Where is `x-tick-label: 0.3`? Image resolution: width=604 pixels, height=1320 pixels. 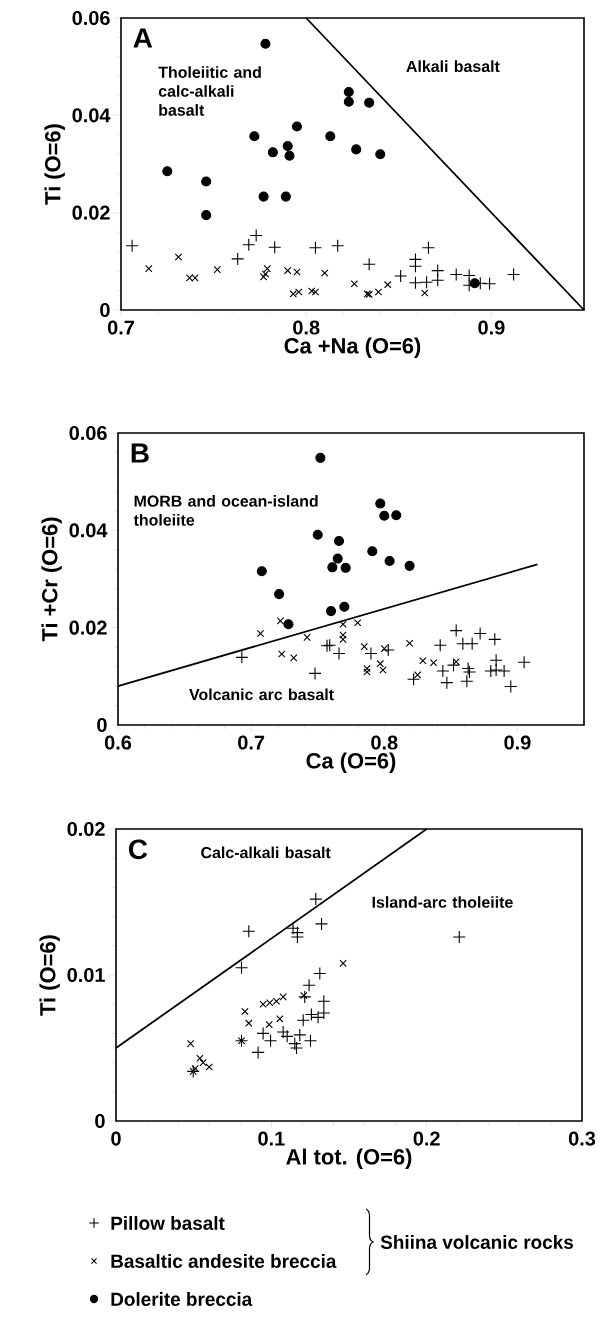
x-tick-label: 0.3 is located at coordinates (582, 1138).